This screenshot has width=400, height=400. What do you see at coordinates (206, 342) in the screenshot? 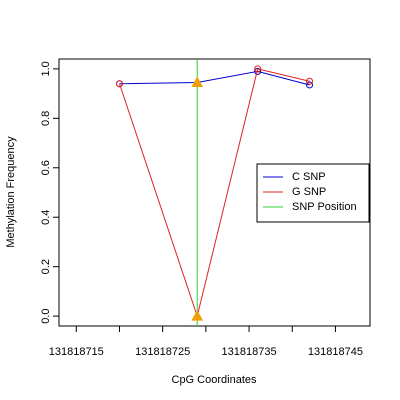
I see `x-axis: 131818715 131818725 131818735 131818745` at bounding box center [206, 342].